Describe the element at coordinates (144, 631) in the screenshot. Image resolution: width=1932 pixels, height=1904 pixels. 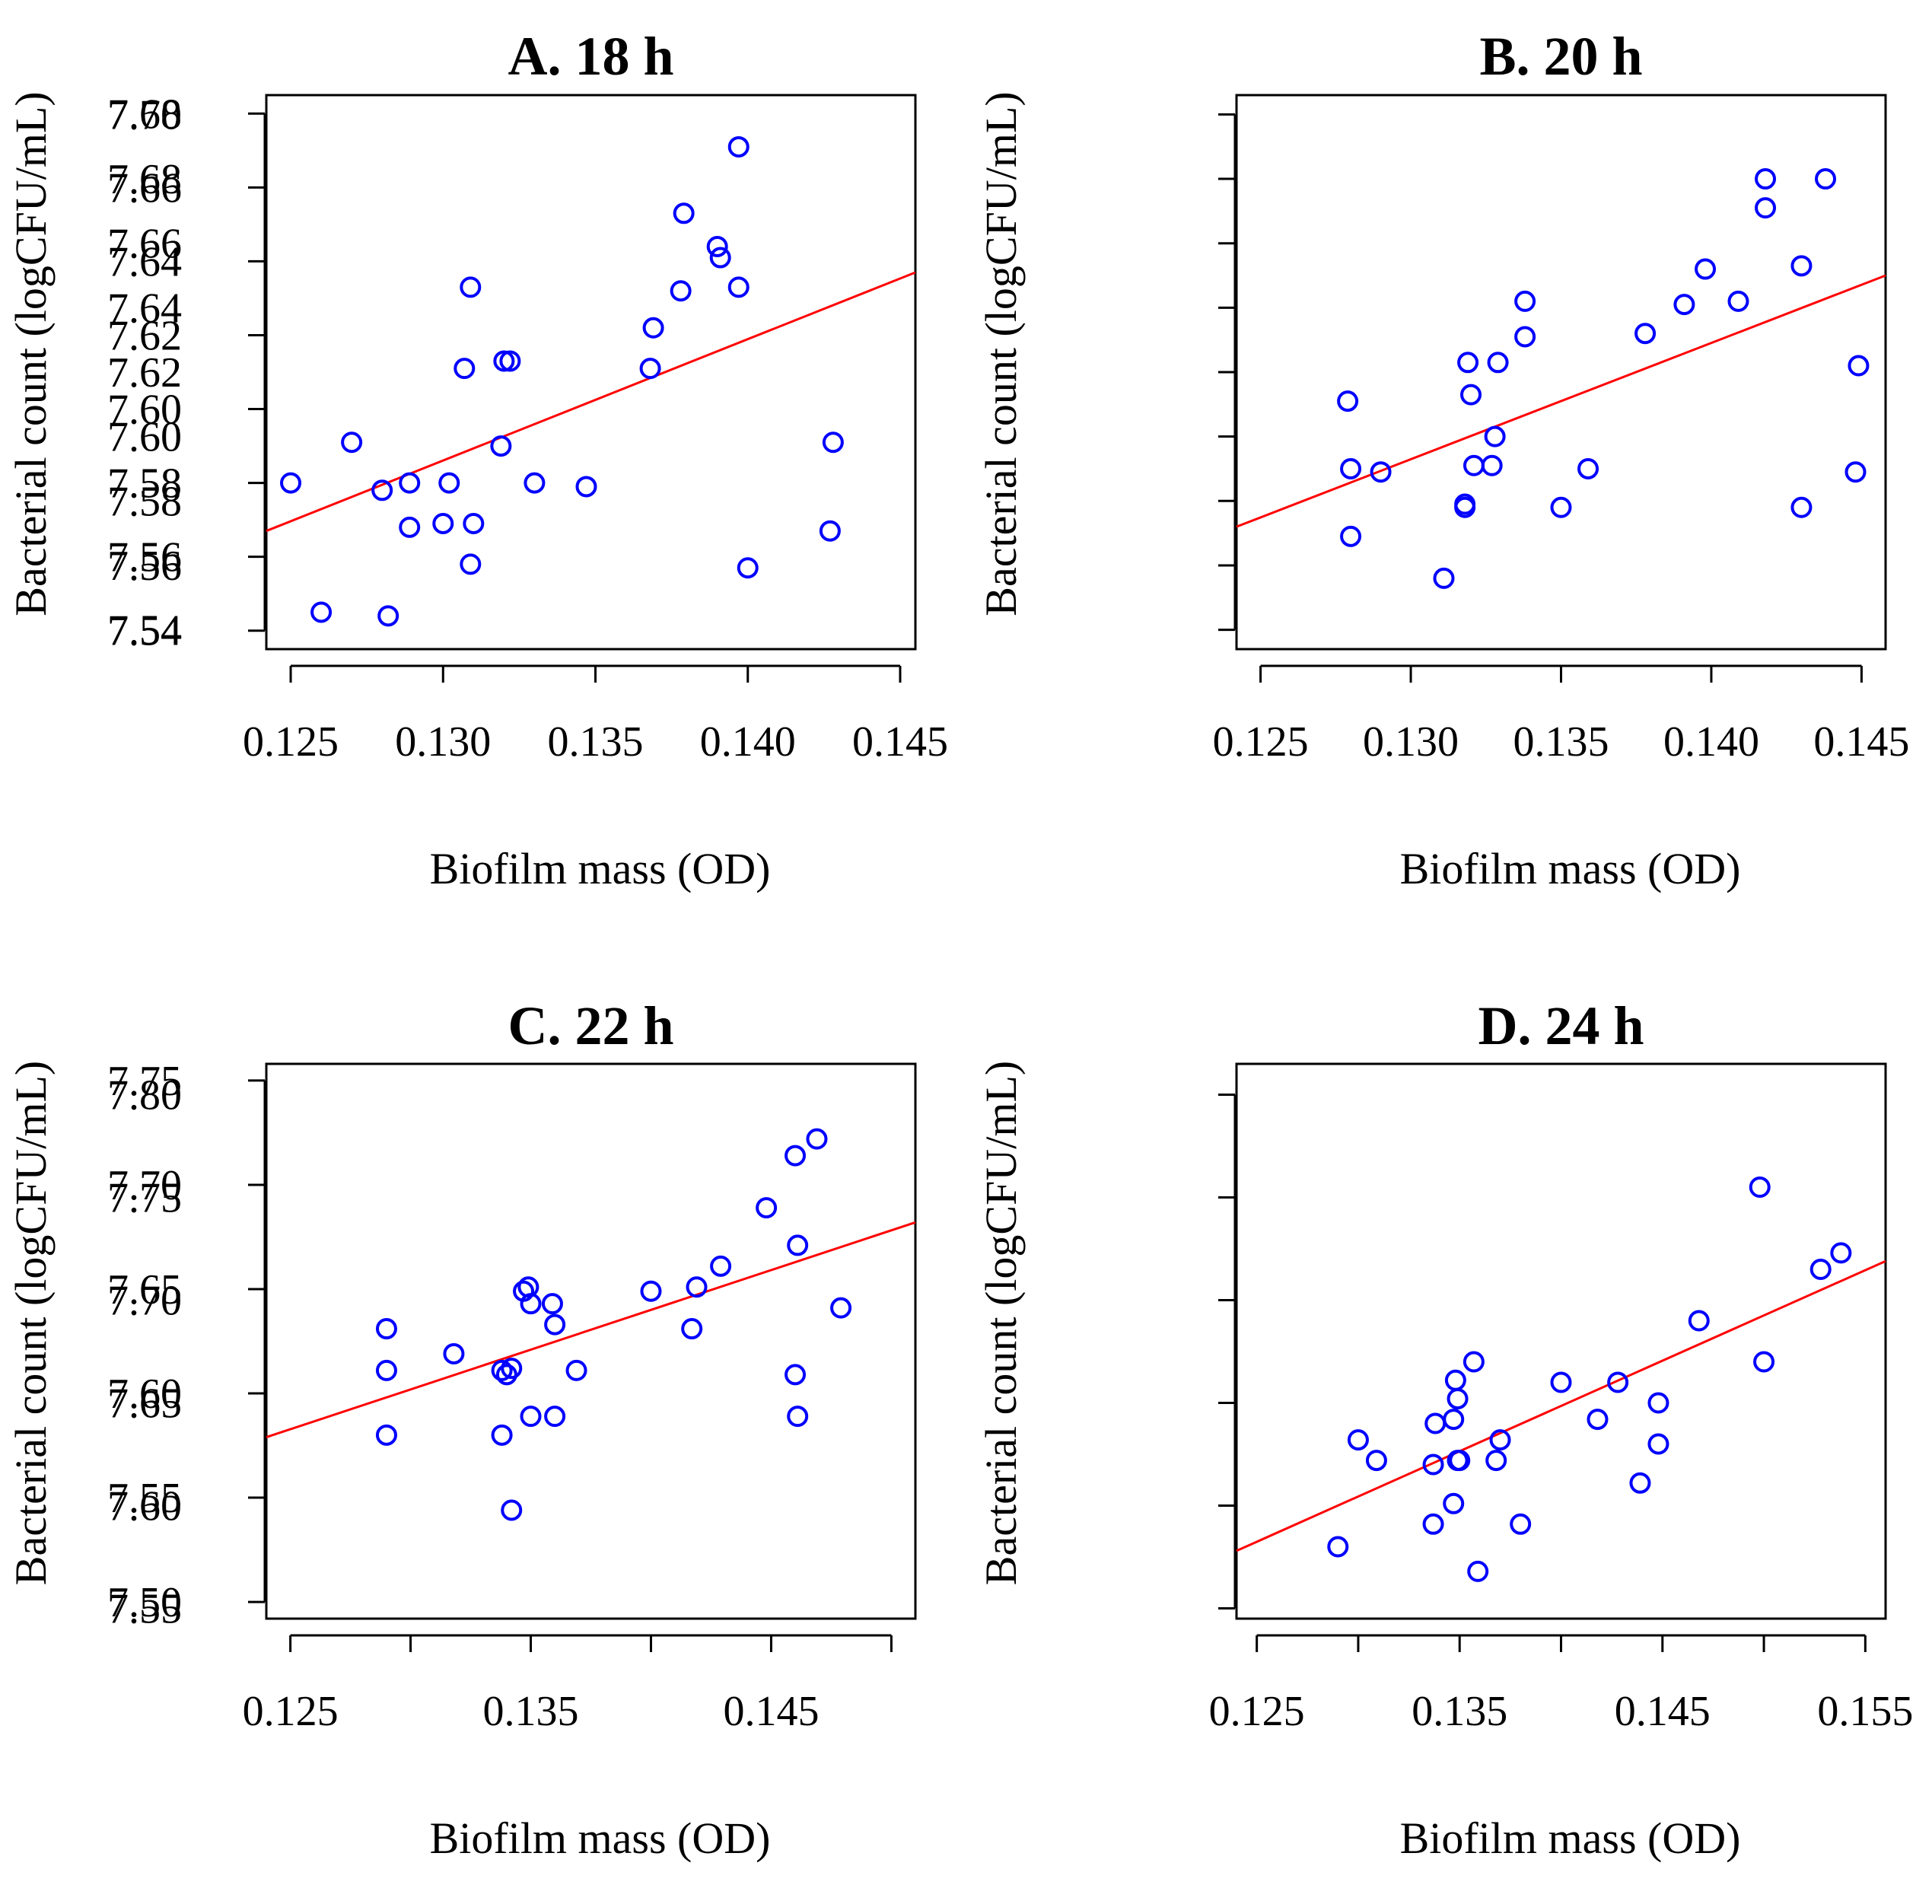
I see `y-tick-label: 7.54` at that location.